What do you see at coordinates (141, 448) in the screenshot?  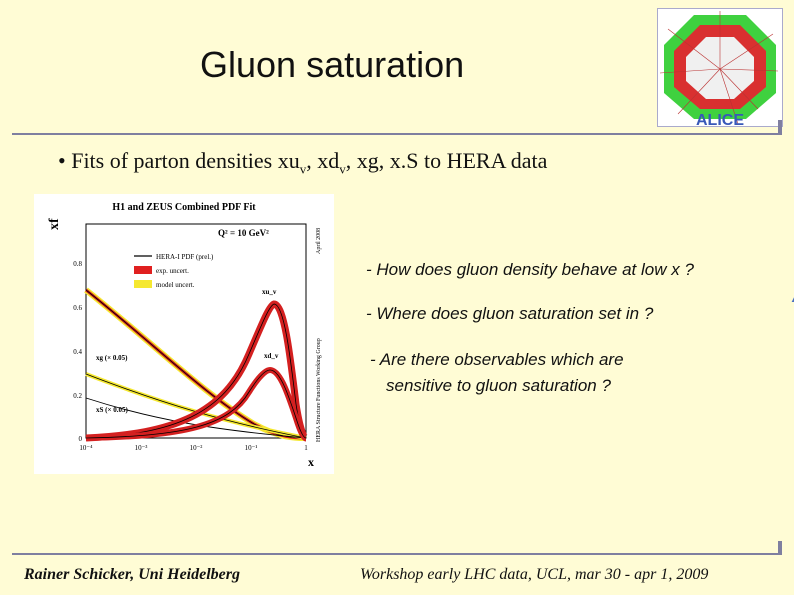 I see `x-tick-1: 10⁻³` at bounding box center [141, 448].